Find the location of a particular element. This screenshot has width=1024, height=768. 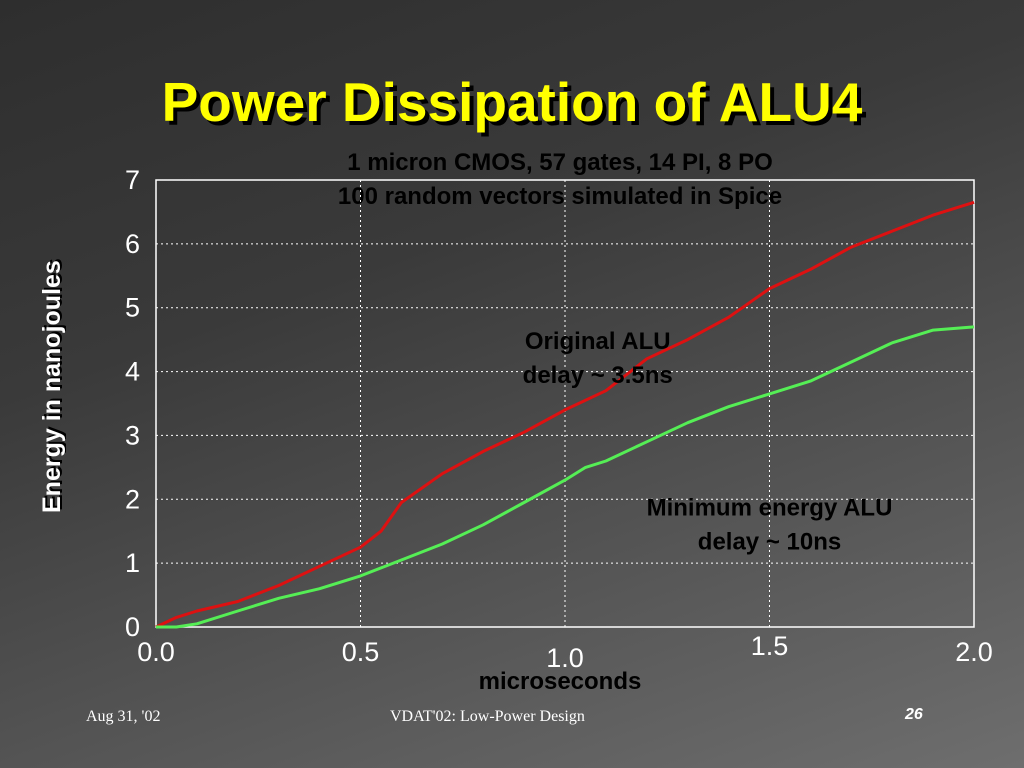

y-tick-label: 3 is located at coordinates (132, 435).